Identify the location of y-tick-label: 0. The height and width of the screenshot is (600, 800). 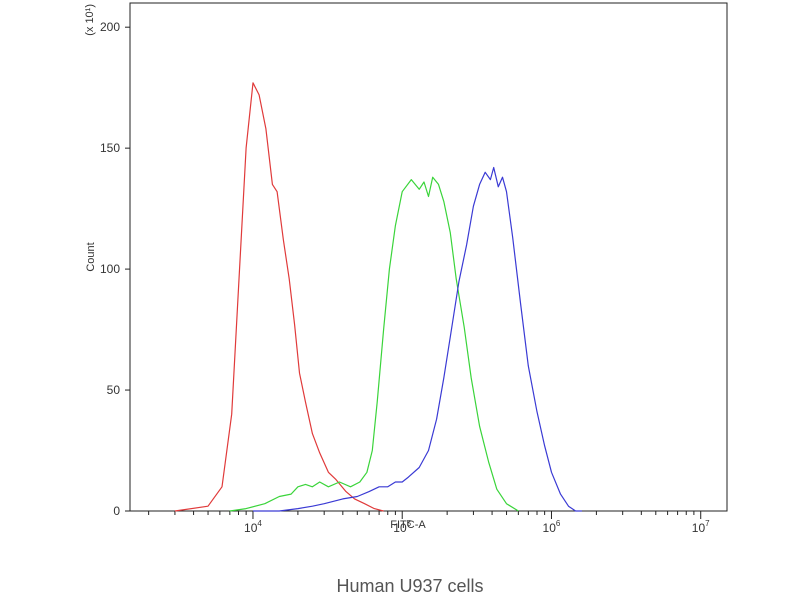
(116, 511).